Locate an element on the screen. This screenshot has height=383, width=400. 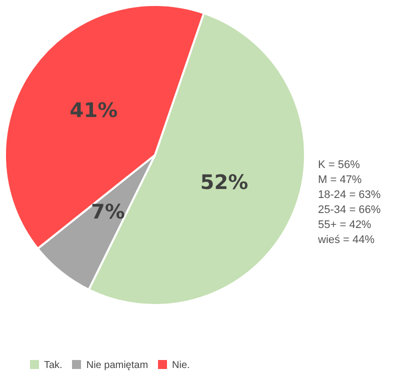
text: 25-34 = 66% is located at coordinates (349, 210).